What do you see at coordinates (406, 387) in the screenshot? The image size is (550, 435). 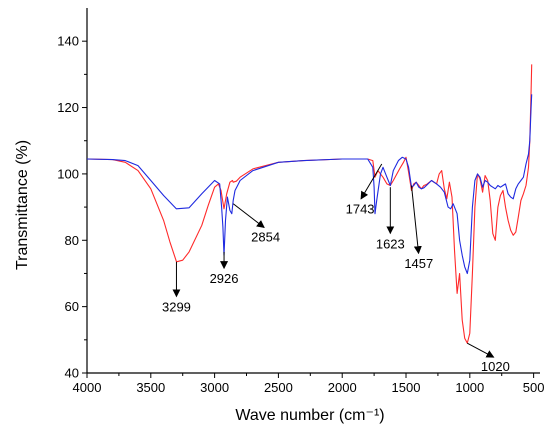 I see `x-tick-label: 1500` at bounding box center [406, 387].